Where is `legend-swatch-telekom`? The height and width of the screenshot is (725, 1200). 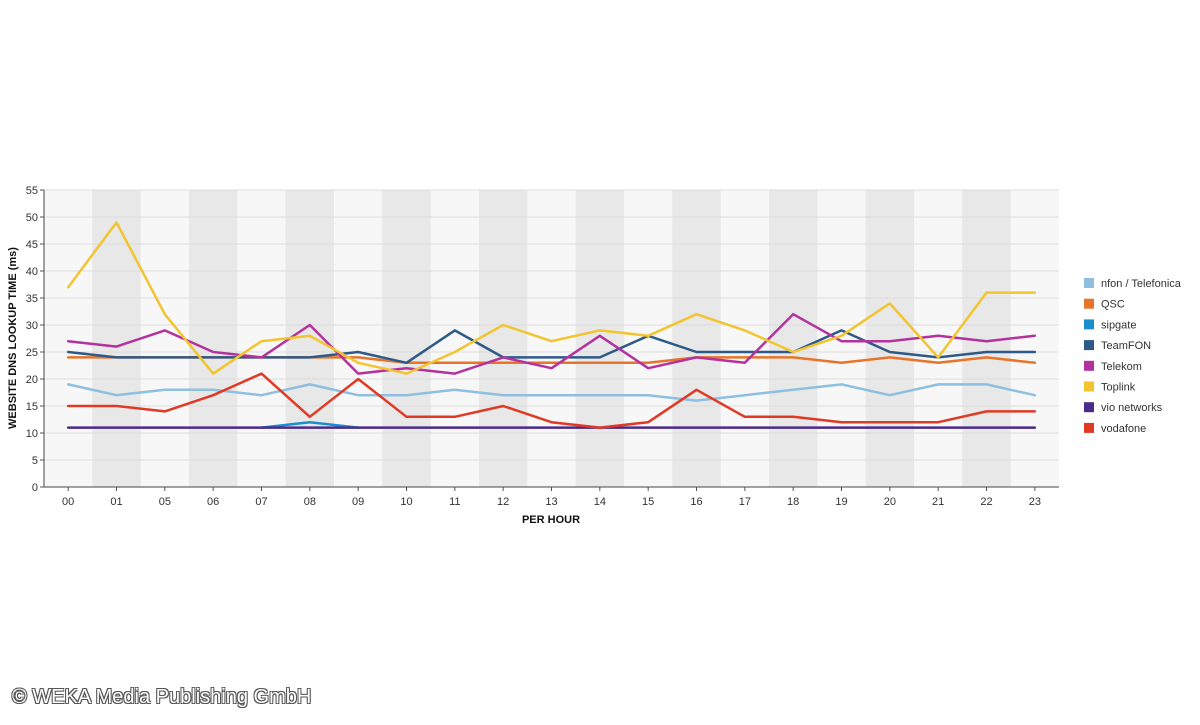 legend-swatch-telekom is located at coordinates (1089, 365).